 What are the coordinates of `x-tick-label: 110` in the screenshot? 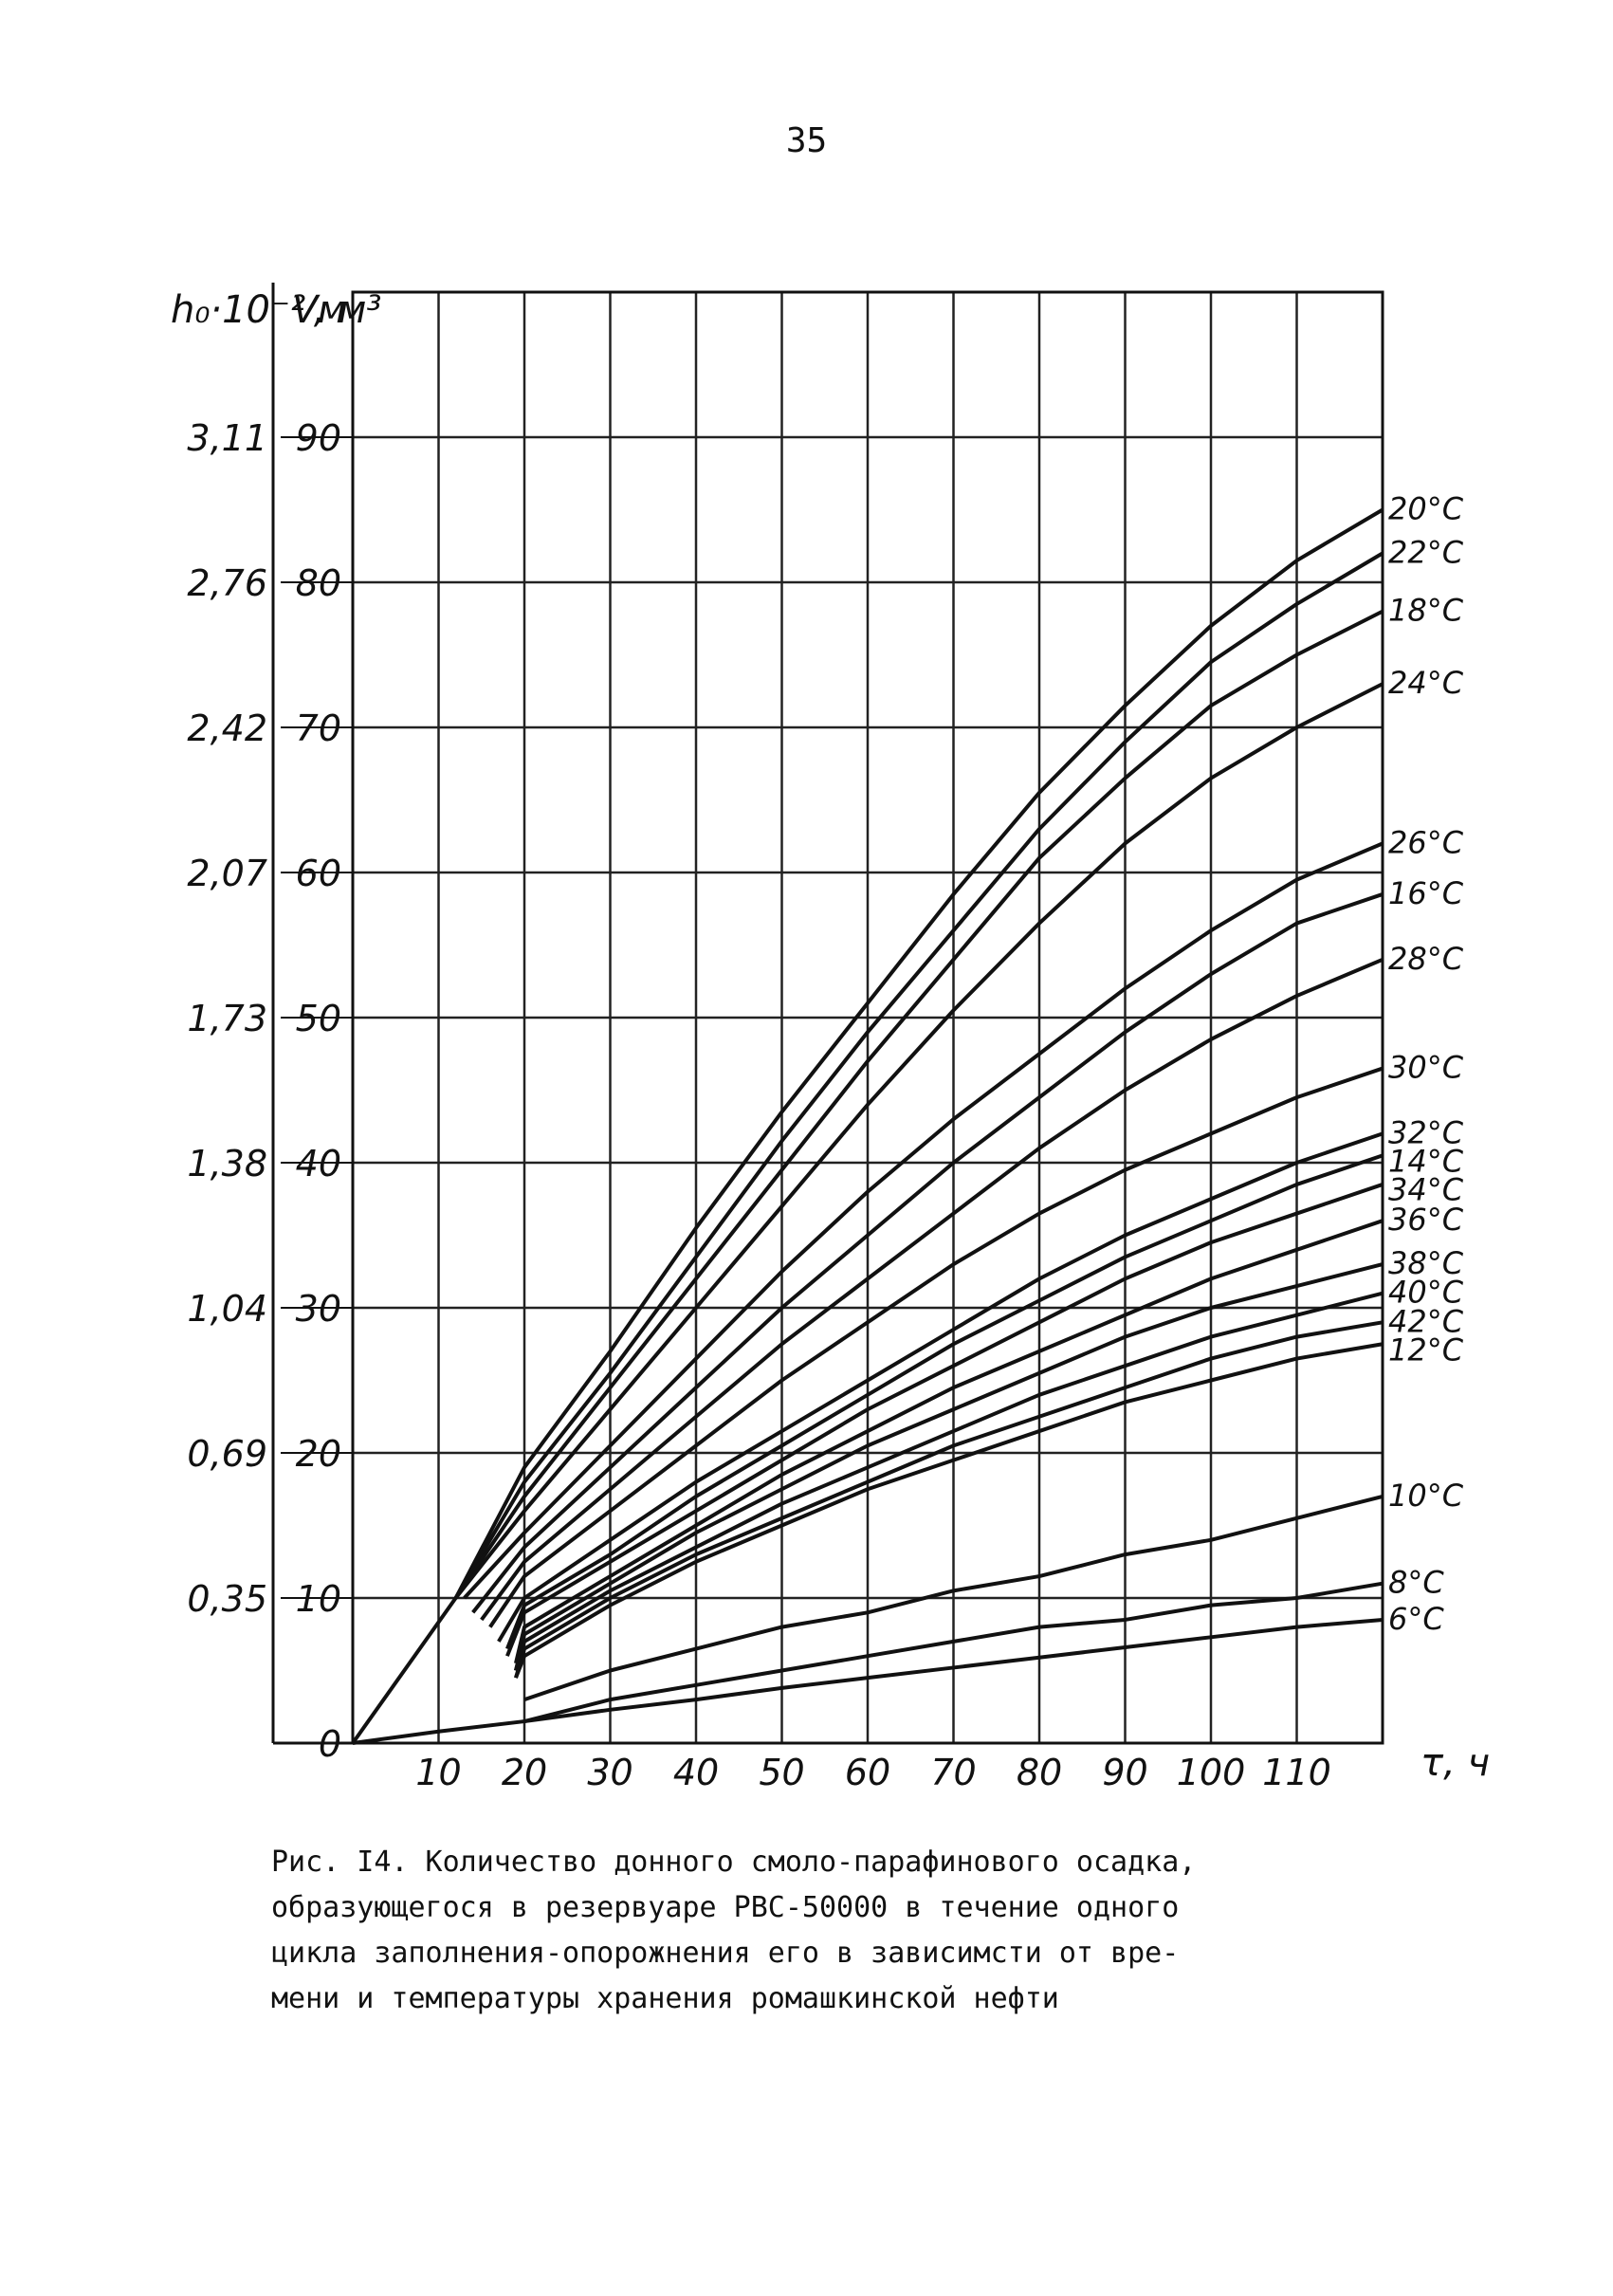 It's located at (1296, 1772).